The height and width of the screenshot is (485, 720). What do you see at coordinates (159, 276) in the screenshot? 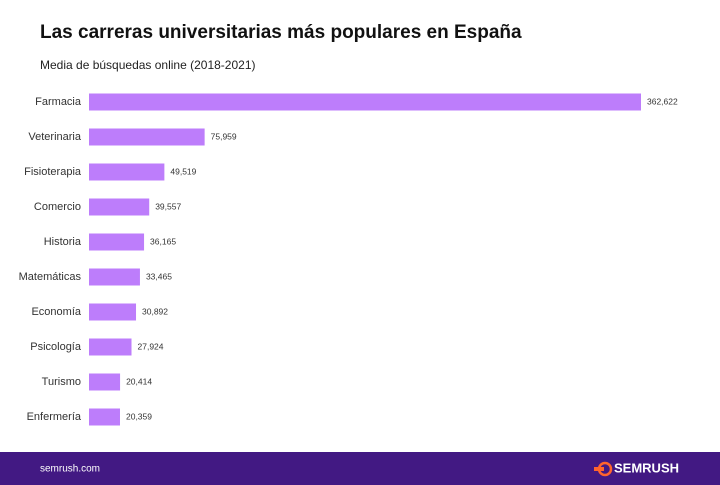
I see `value-label: 33,465` at bounding box center [159, 276].